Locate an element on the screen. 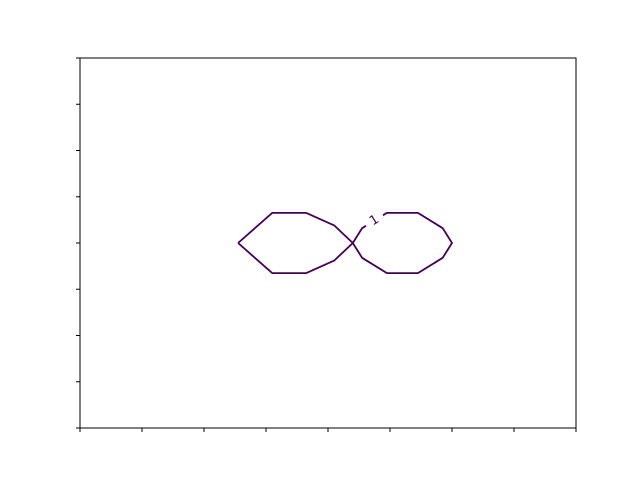  contour-labels: 1 is located at coordinates (374, 220).